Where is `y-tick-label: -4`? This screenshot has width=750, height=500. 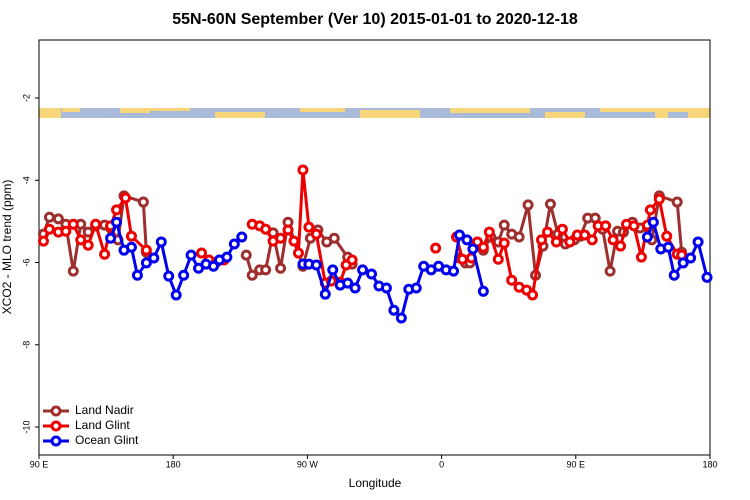 y-tick-label: -4 is located at coordinates (26, 180).